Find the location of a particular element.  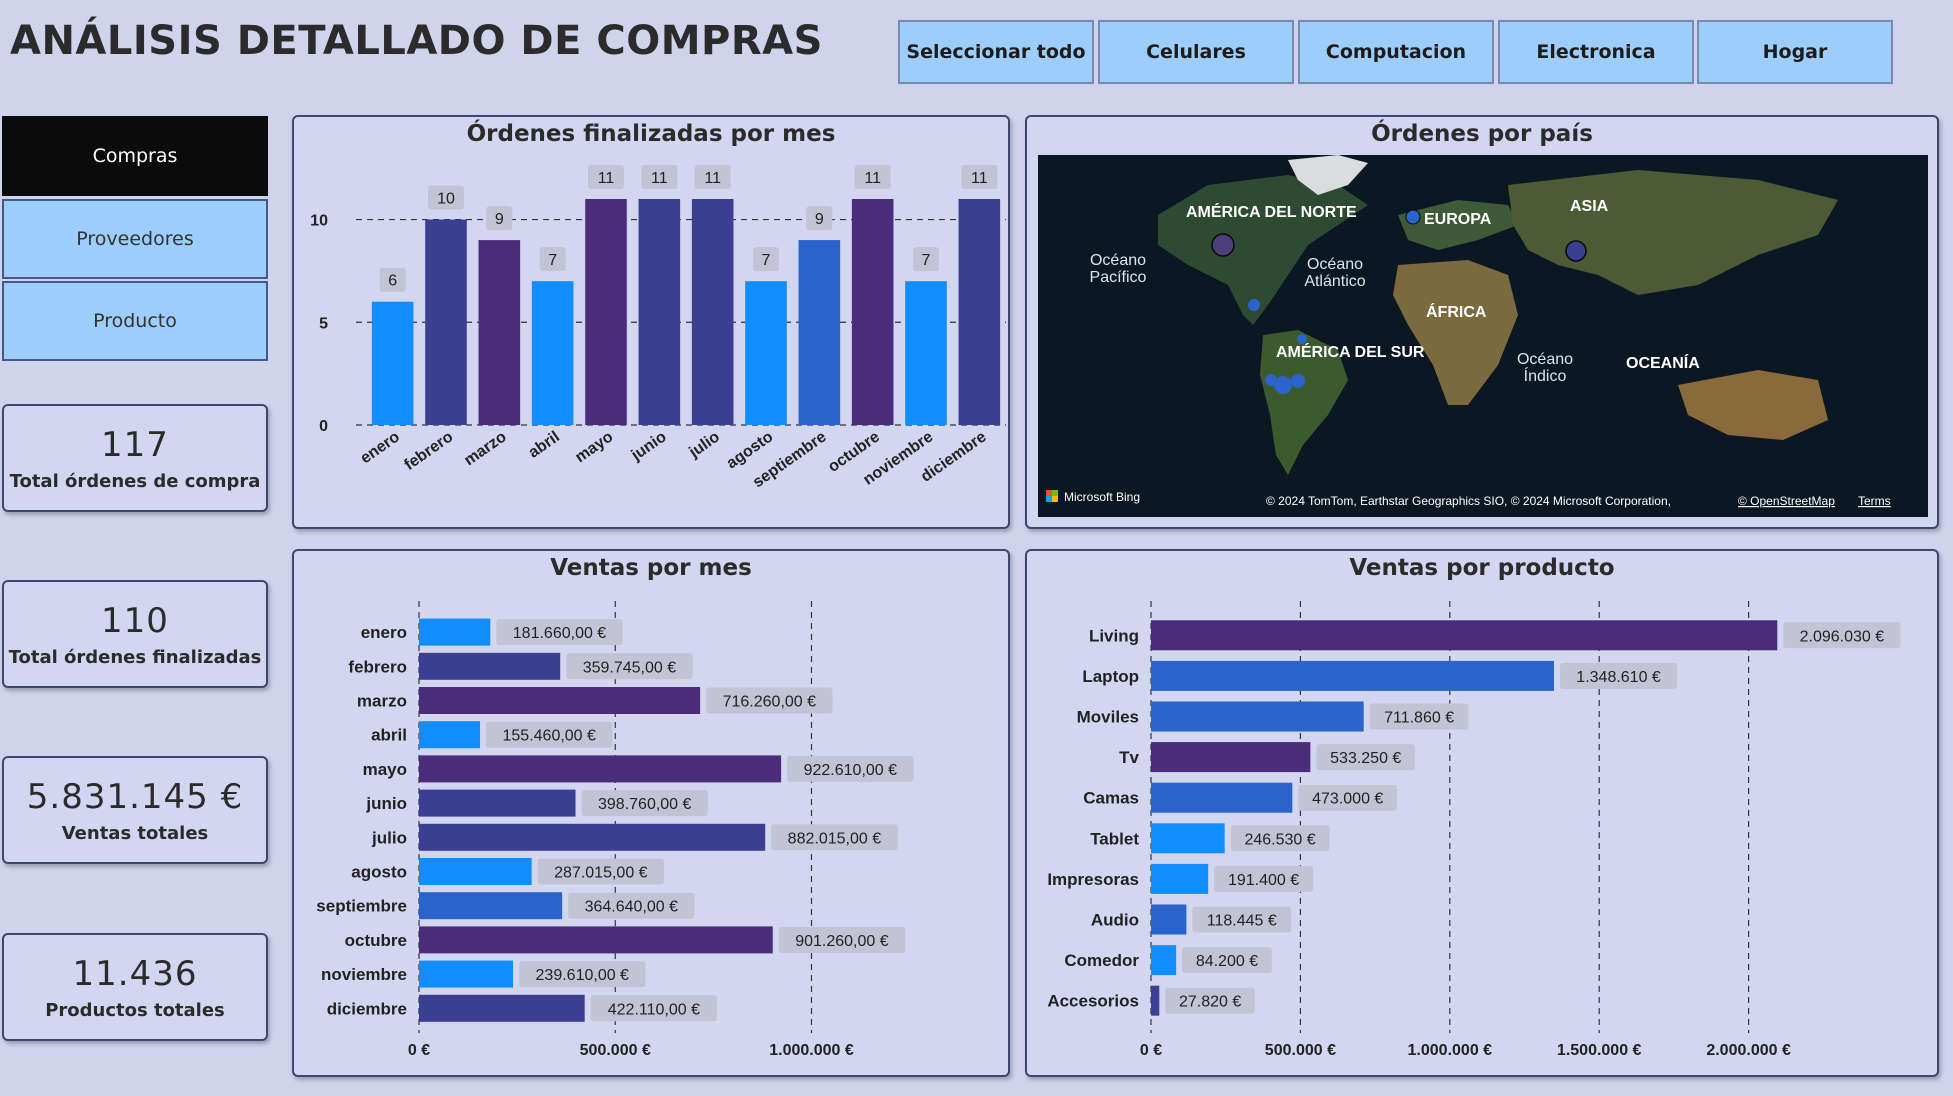

category-label: Living is located at coordinates (1114, 635).